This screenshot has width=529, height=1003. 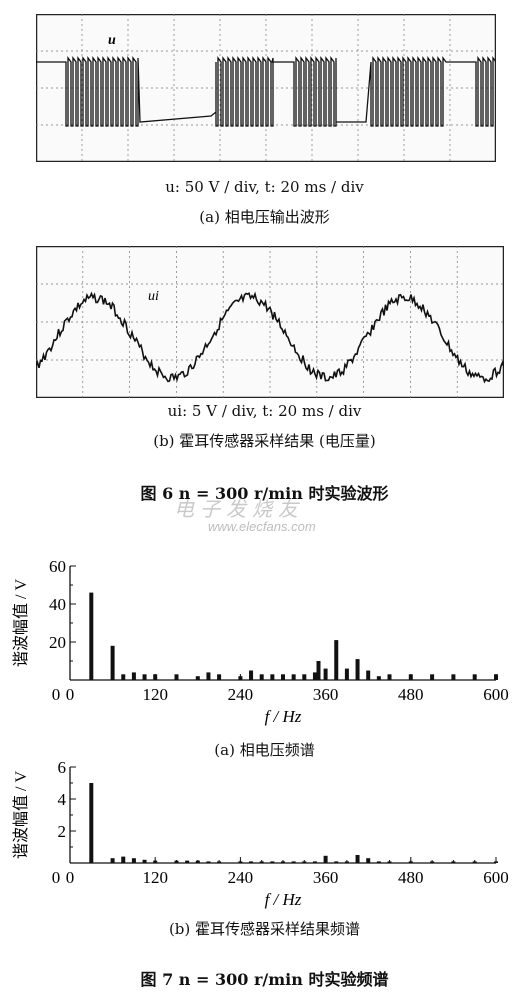 What do you see at coordinates (57, 642) in the screenshot?
I see `y-tick-label: 20` at bounding box center [57, 642].